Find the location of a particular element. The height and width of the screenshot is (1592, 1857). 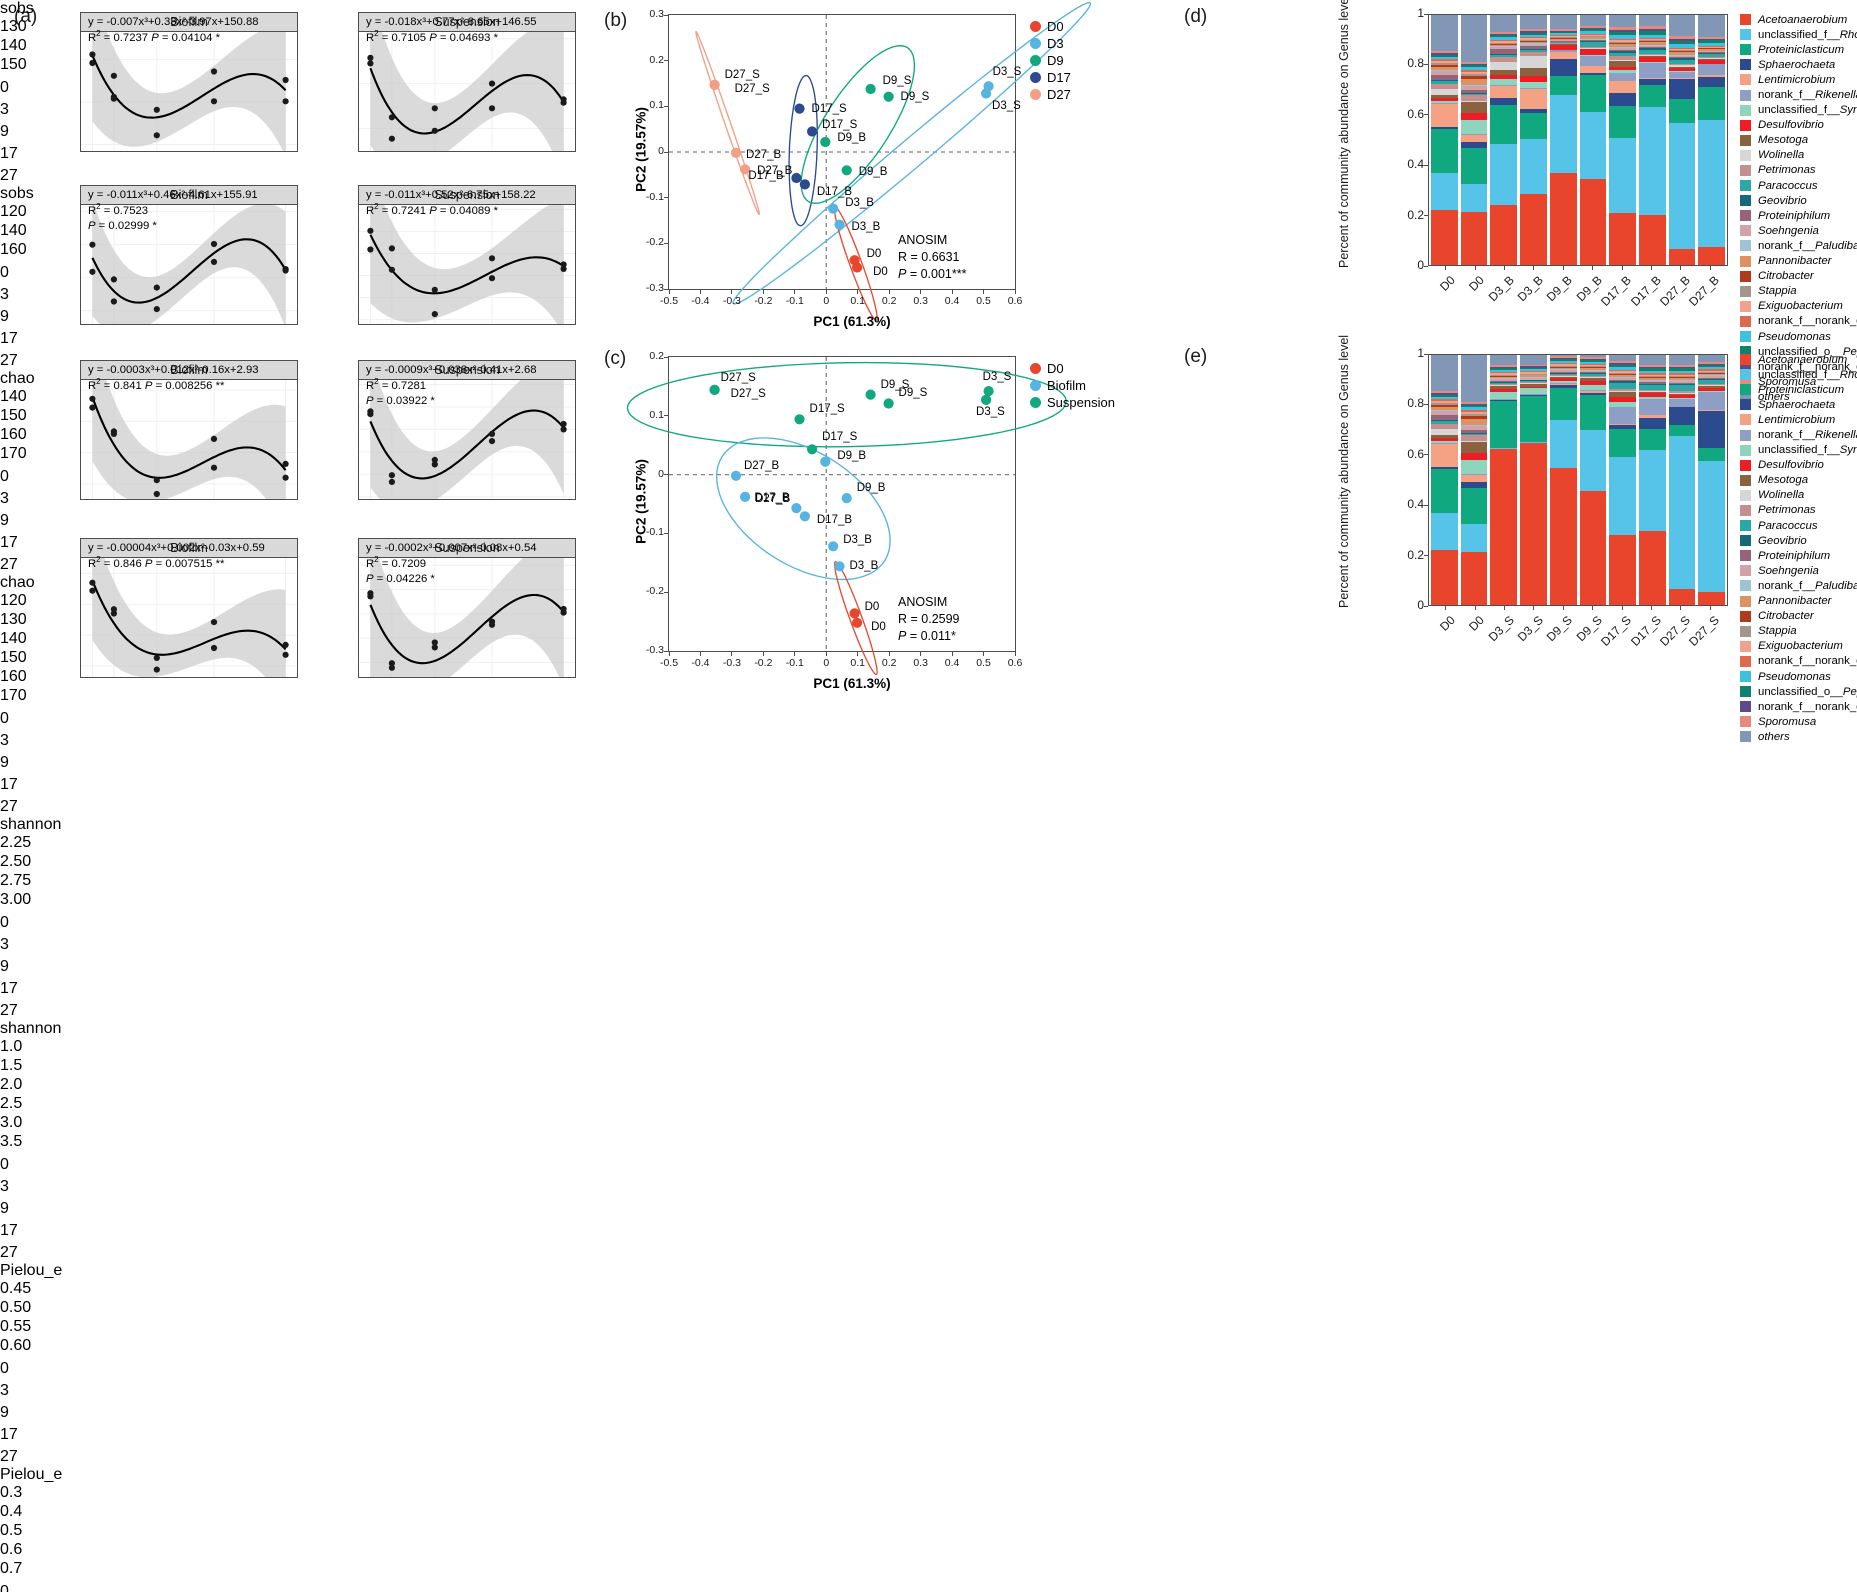

legend-item-d3: D3 is located at coordinates (1050, 43).